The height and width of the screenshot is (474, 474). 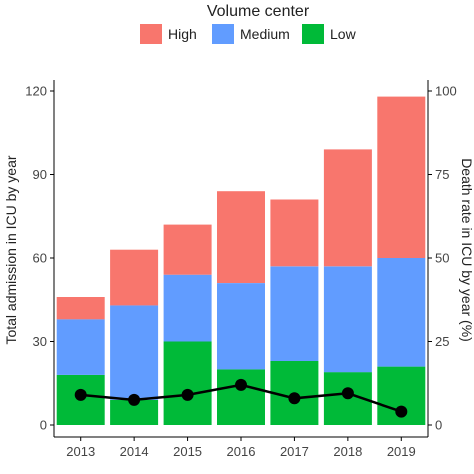 What do you see at coordinates (134, 399) in the screenshot?
I see `death-rate-point-2014` at bounding box center [134, 399].